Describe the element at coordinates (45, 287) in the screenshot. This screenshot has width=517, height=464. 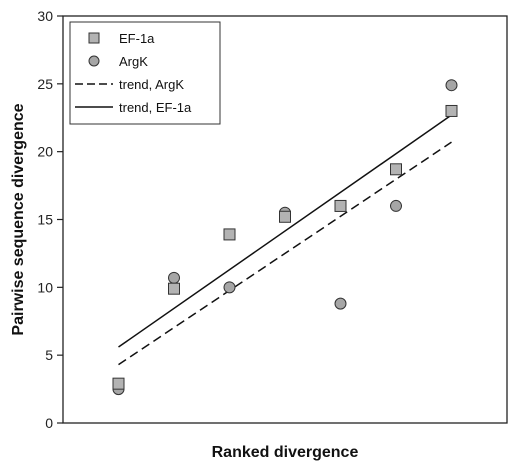
I see `y-tick-label: 10` at that location.